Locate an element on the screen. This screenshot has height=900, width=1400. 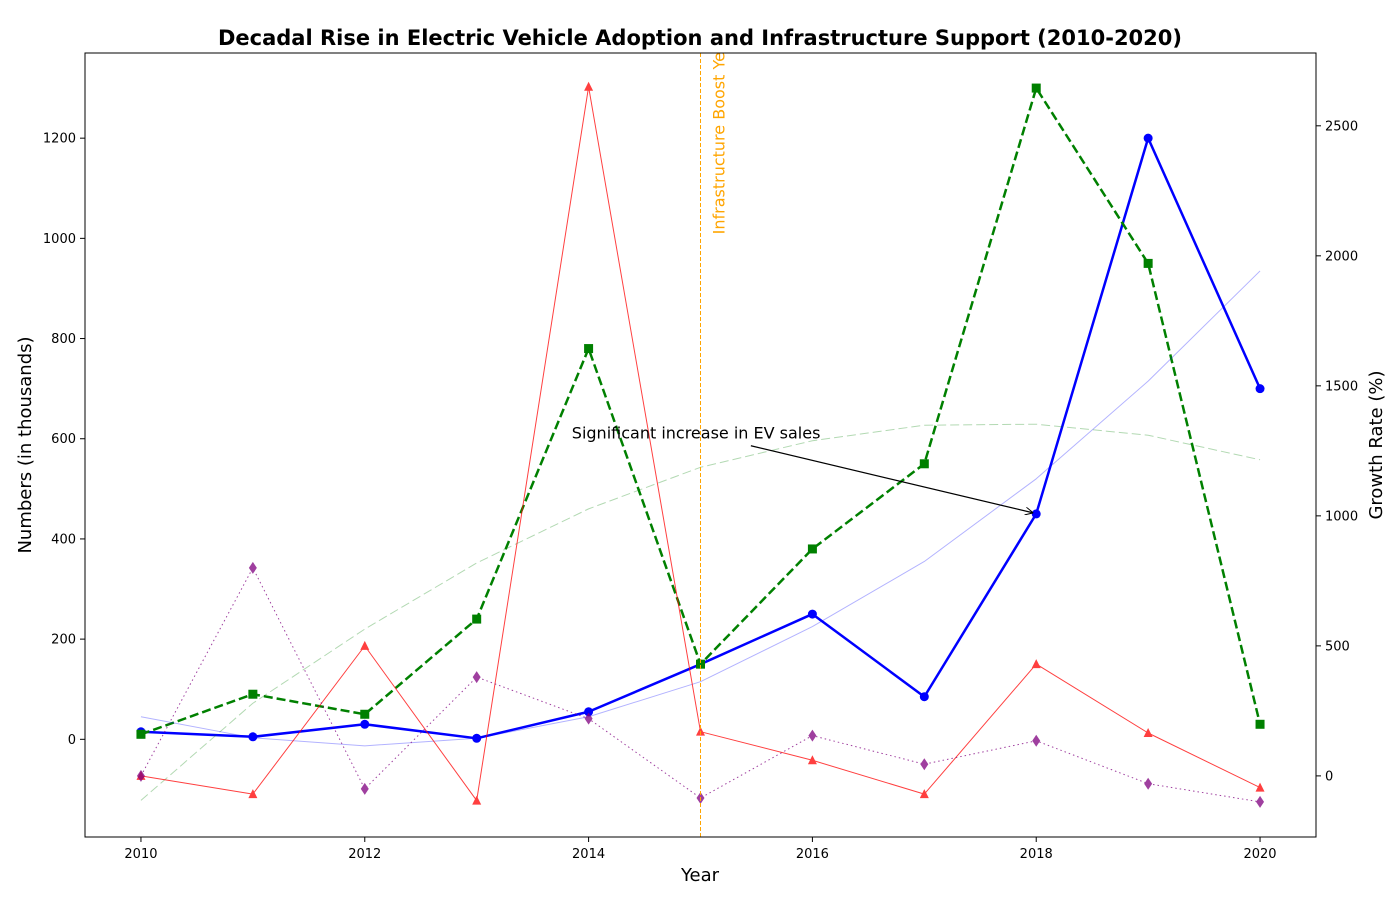
x-tick-label: 2012 is located at coordinates (364, 854).